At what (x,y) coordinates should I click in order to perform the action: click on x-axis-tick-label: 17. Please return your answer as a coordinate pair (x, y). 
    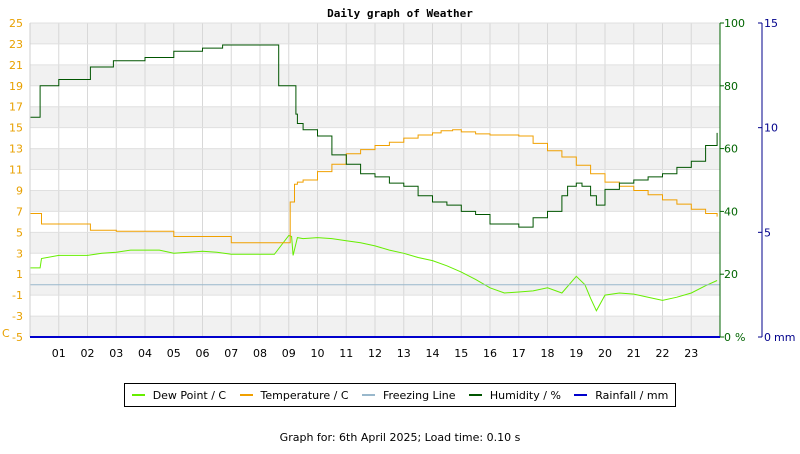
    Looking at the image, I should click on (519, 353).